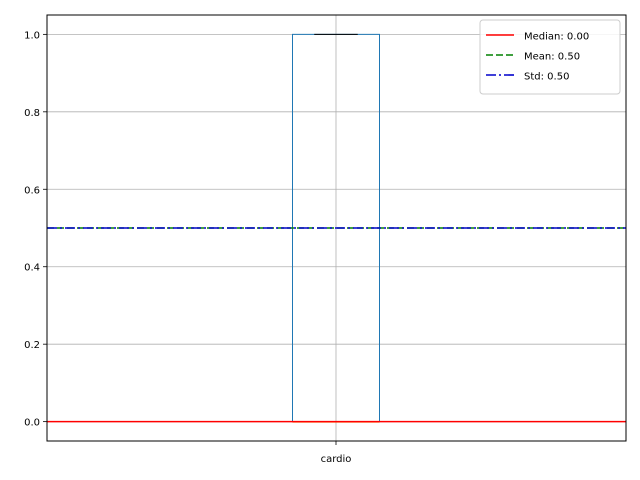 Image resolution: width=640 pixels, height=480 pixels. What do you see at coordinates (32, 190) in the screenshot?
I see `y-tick-label: 0.6` at bounding box center [32, 190].